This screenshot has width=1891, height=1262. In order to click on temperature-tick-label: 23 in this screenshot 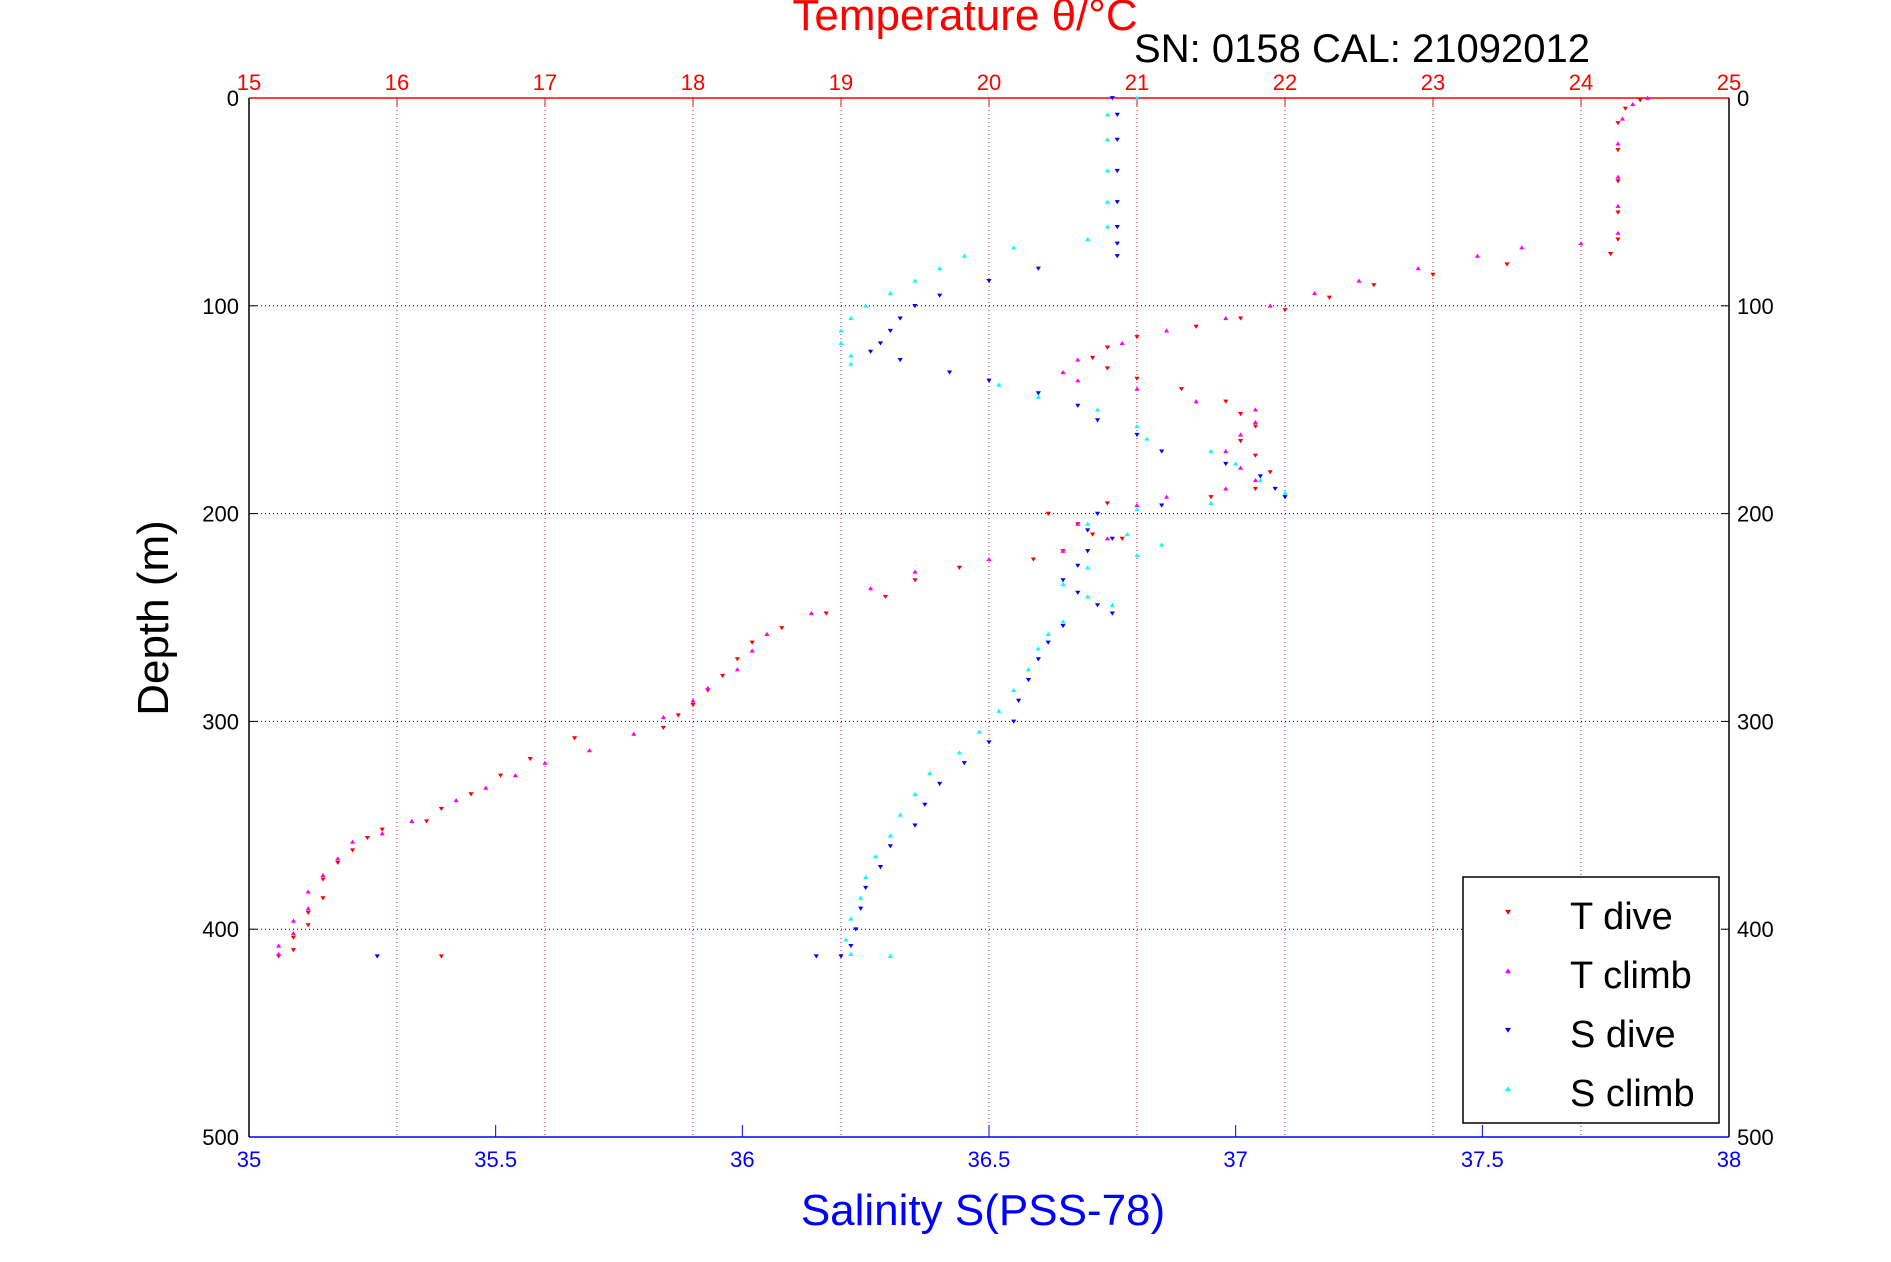, I will do `click(1433, 82)`.